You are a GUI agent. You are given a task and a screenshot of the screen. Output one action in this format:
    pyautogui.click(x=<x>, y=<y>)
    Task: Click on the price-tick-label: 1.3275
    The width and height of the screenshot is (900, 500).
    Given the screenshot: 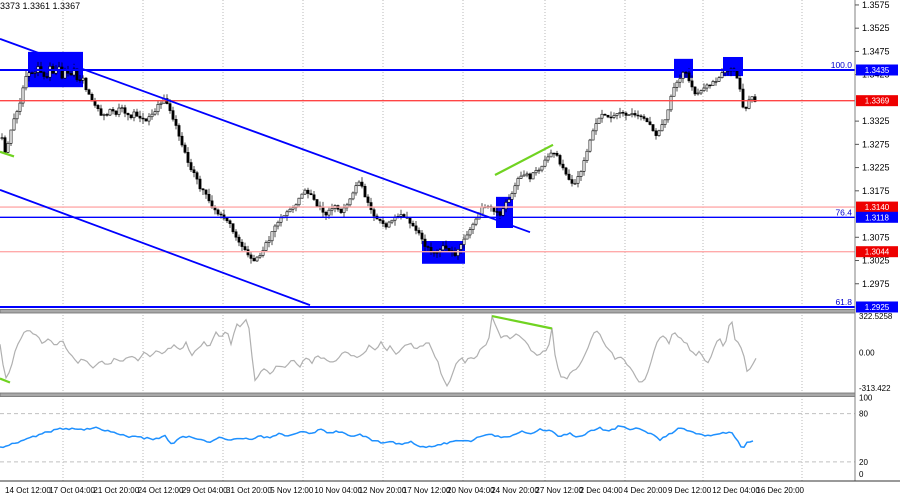 What is the action you would take?
    pyautogui.click(x=876, y=144)
    